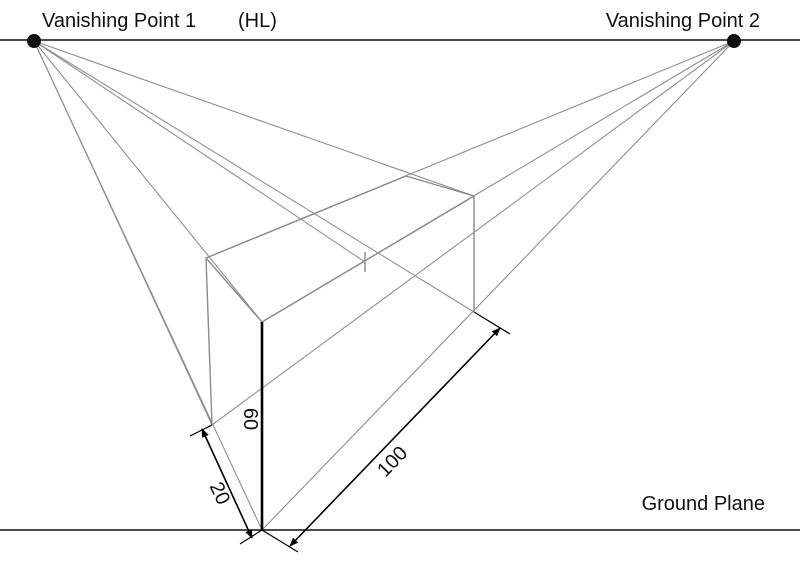 The height and width of the screenshot is (565, 800). Describe the element at coordinates (219, 493) in the screenshot. I see `dimension-depth-left-label: 20` at that location.